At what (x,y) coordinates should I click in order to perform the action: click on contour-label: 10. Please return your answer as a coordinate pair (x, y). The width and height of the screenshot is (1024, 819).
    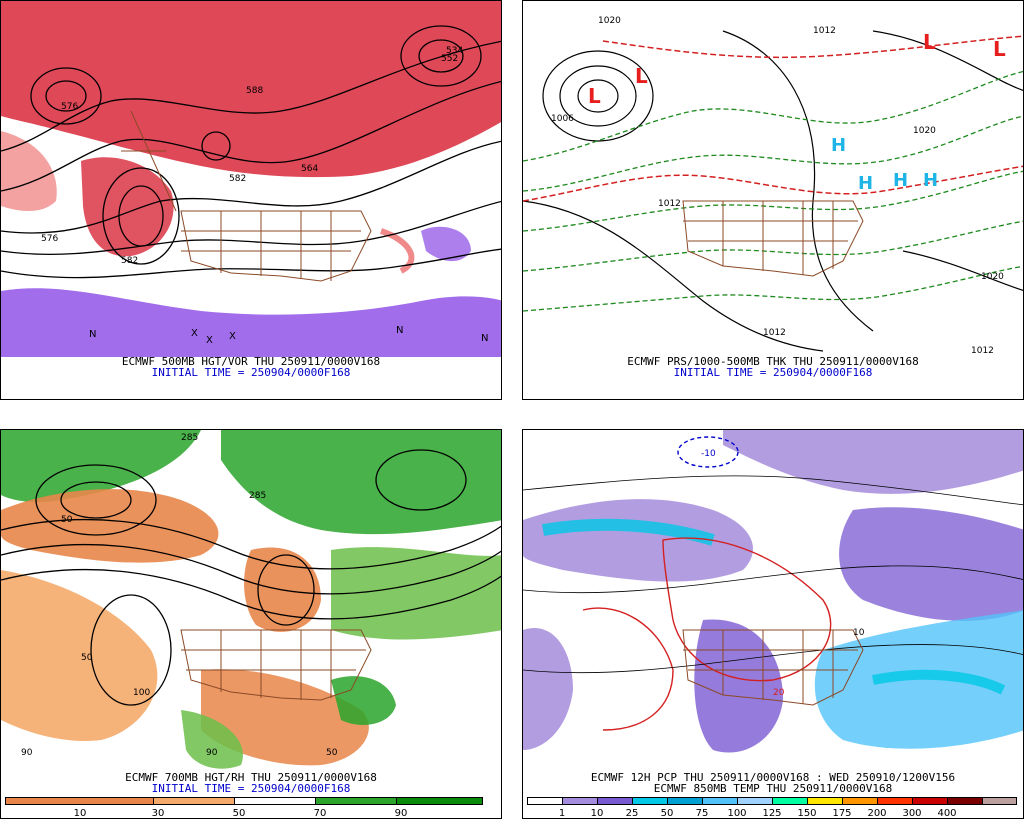
    Looking at the image, I should click on (859, 633).